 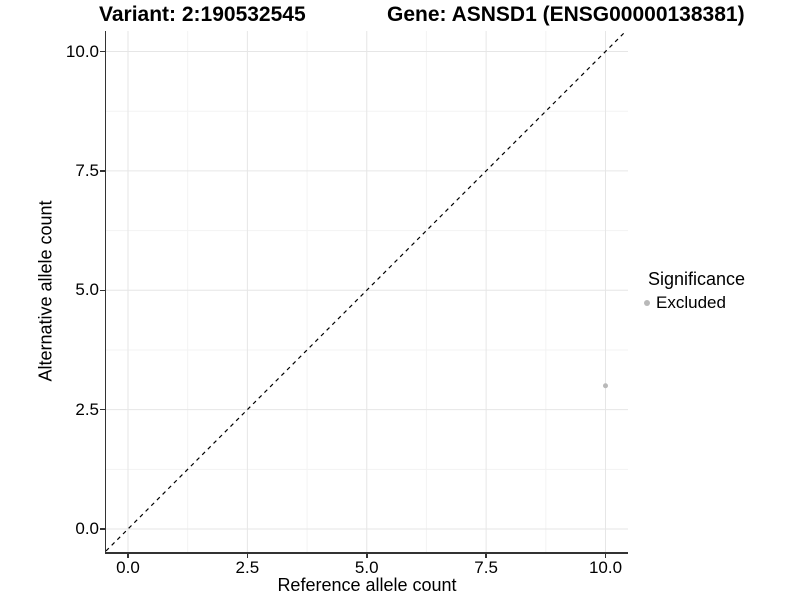 What do you see at coordinates (247, 567) in the screenshot?
I see `x-tick-label: 2.5` at bounding box center [247, 567].